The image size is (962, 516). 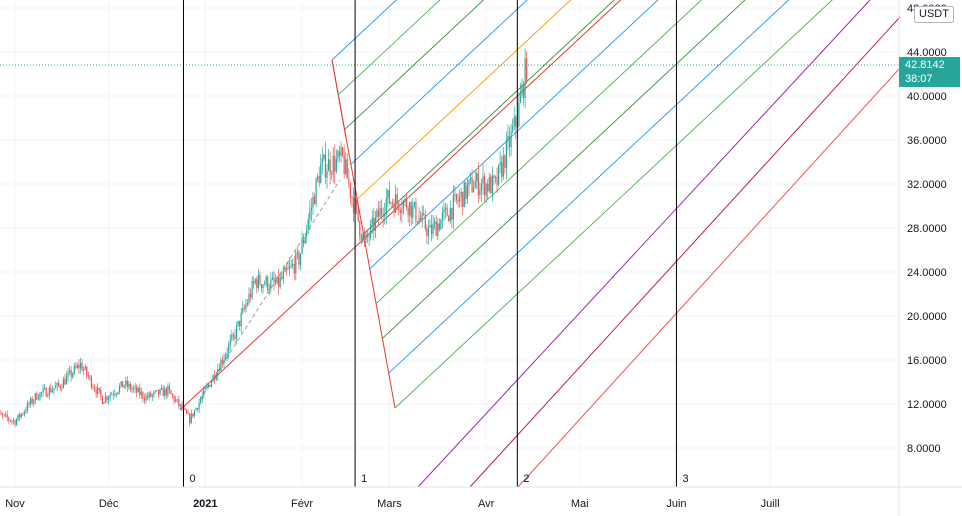 I want to click on currency-badge: USDT, so click(x=934, y=14).